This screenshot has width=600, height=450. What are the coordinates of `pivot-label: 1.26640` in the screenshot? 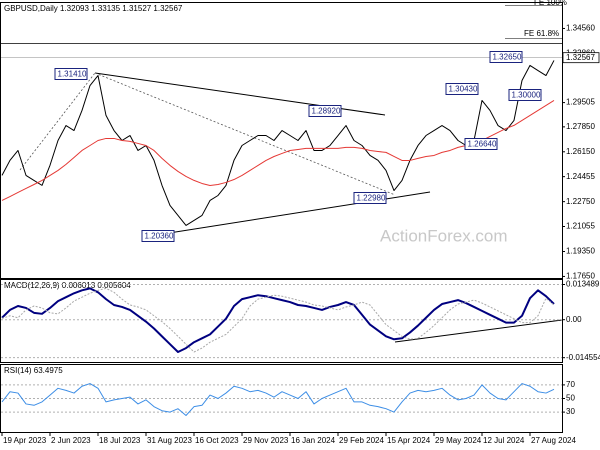 It's located at (482, 144).